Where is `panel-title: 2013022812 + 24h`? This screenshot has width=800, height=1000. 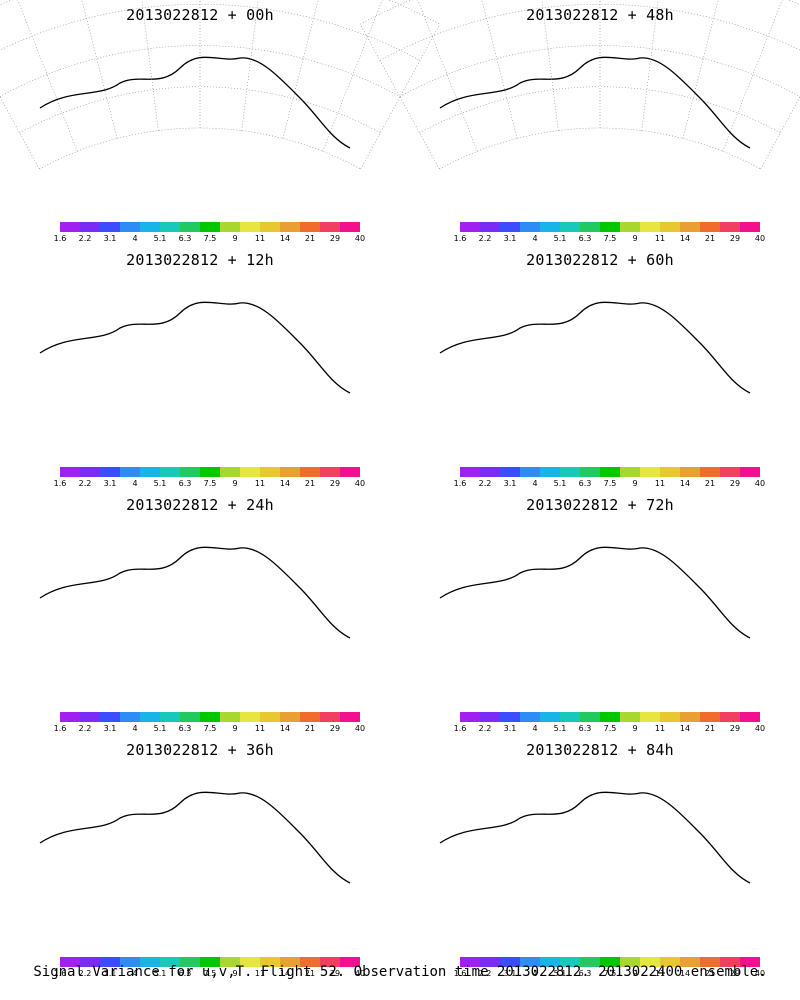 panel-title: 2013022812 + 24h is located at coordinates (200, 505).